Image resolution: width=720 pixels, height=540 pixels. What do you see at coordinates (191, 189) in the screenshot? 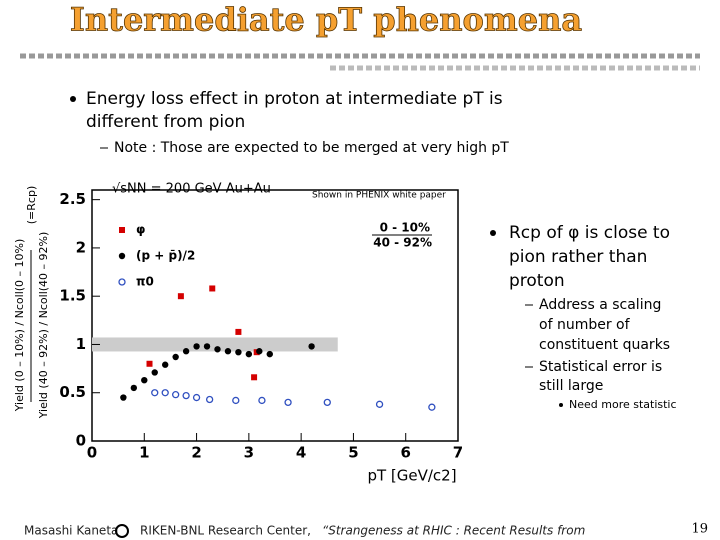
I see `annotation: √sNN = 200 GeV Au+Au` at bounding box center [191, 189].